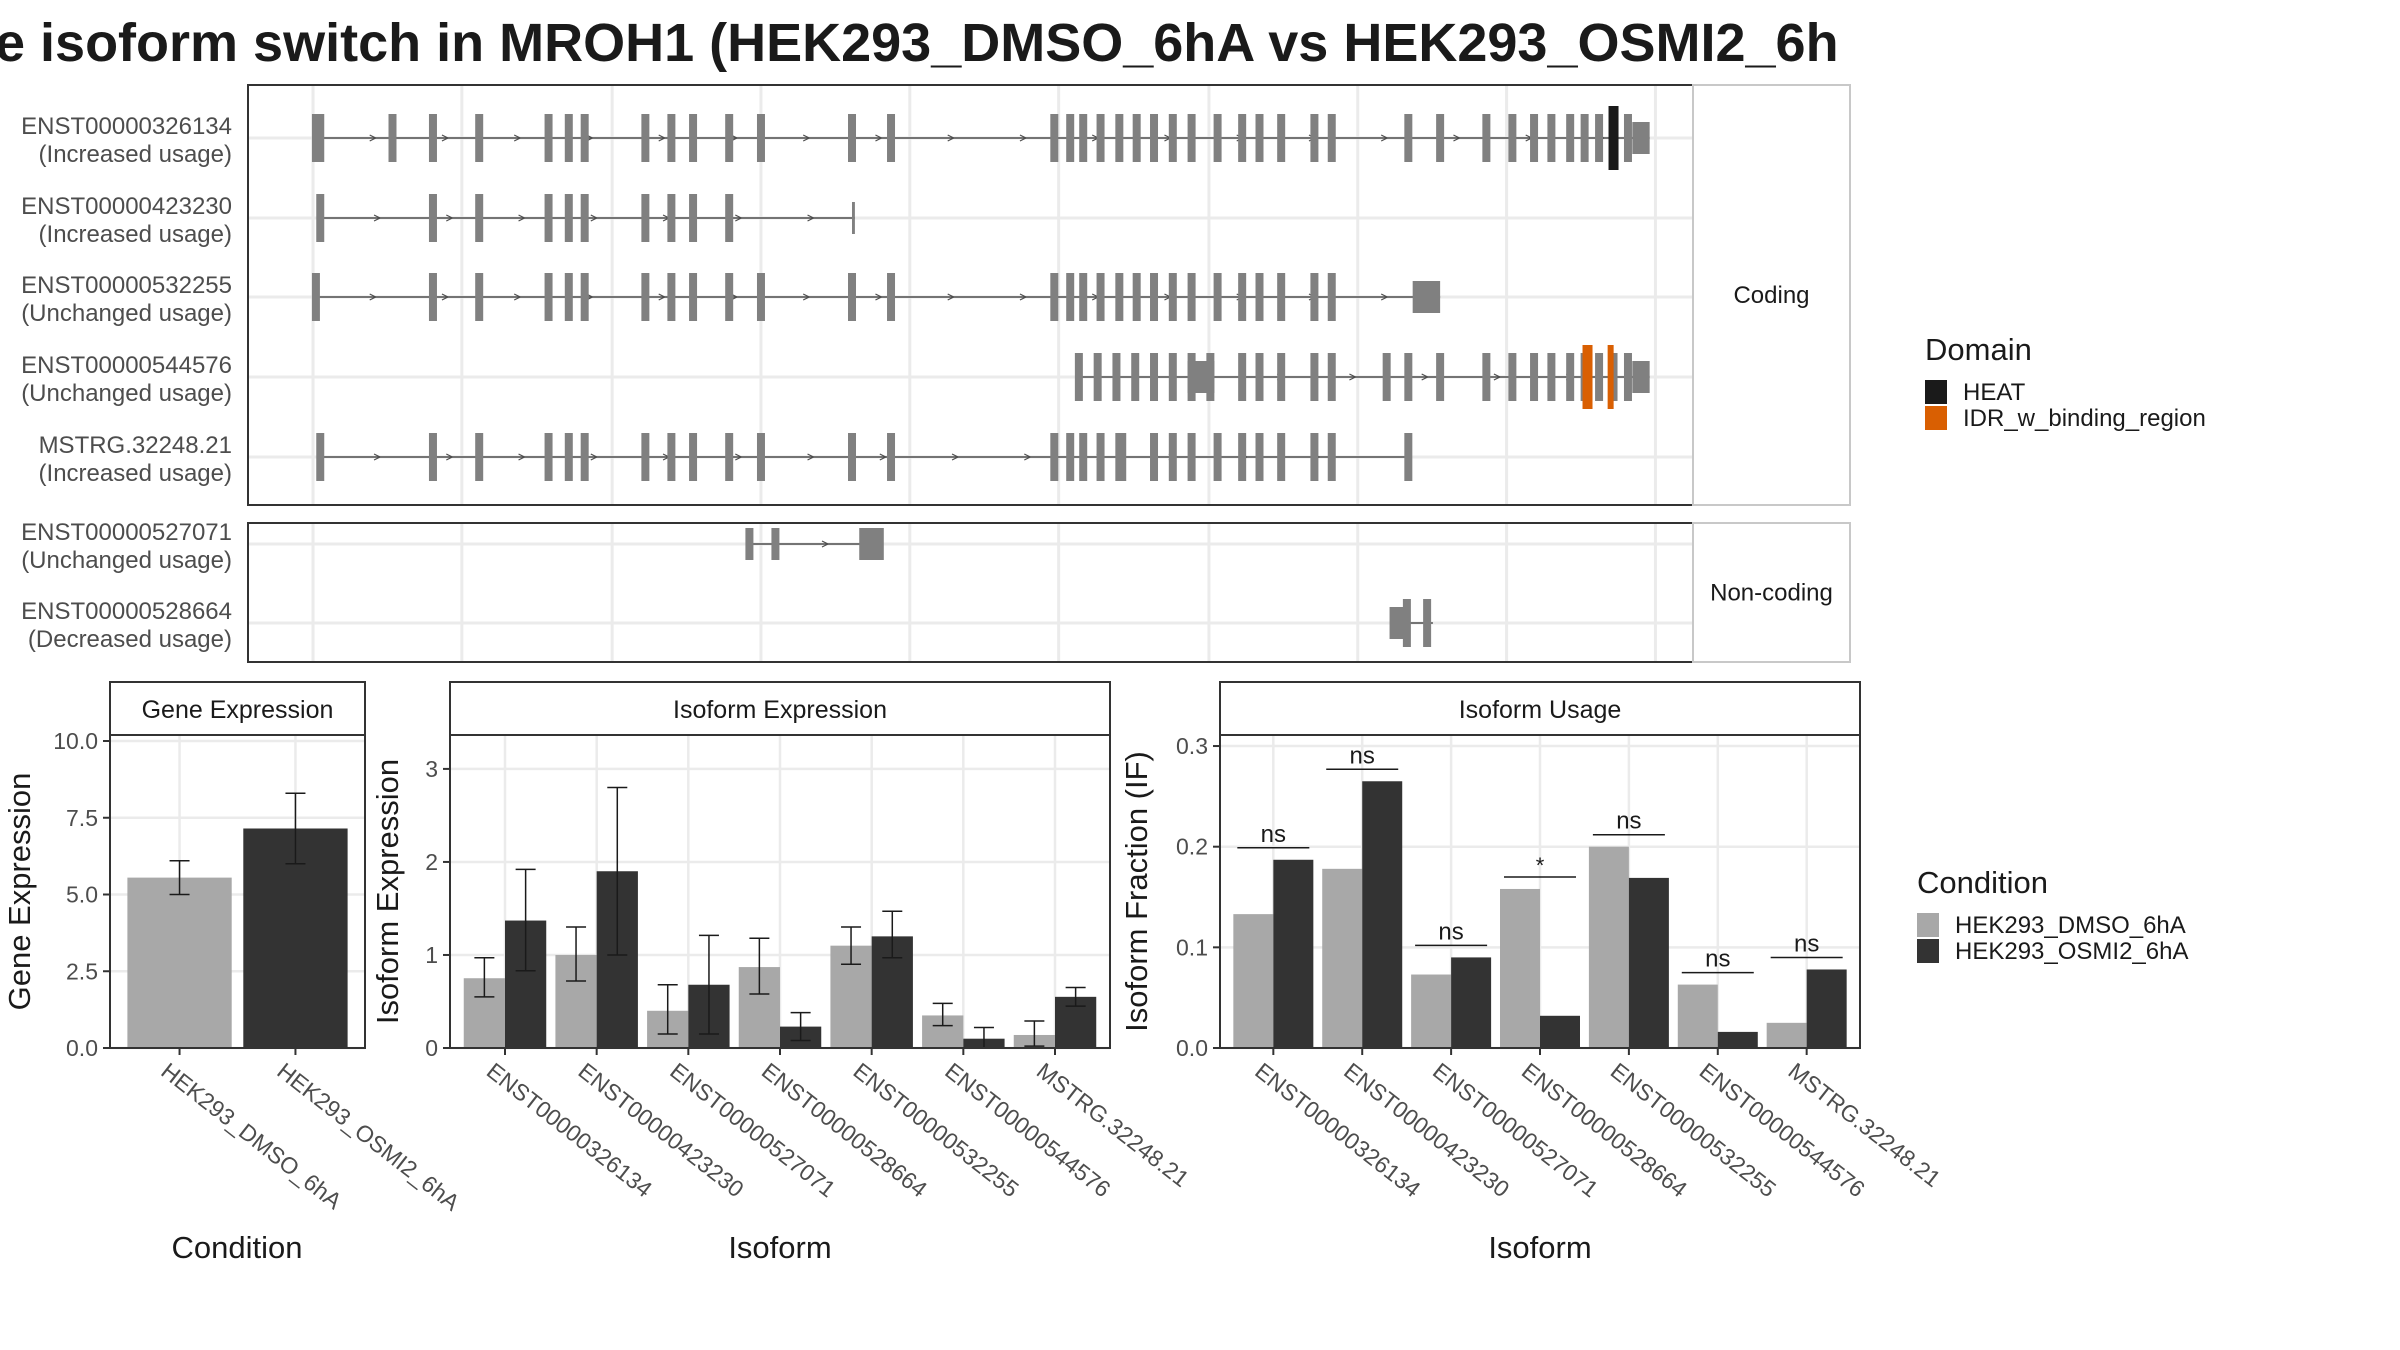 This screenshot has width=2400, height=1350. I want to click on y-tick-label: 0.0, so click(1192, 1048).